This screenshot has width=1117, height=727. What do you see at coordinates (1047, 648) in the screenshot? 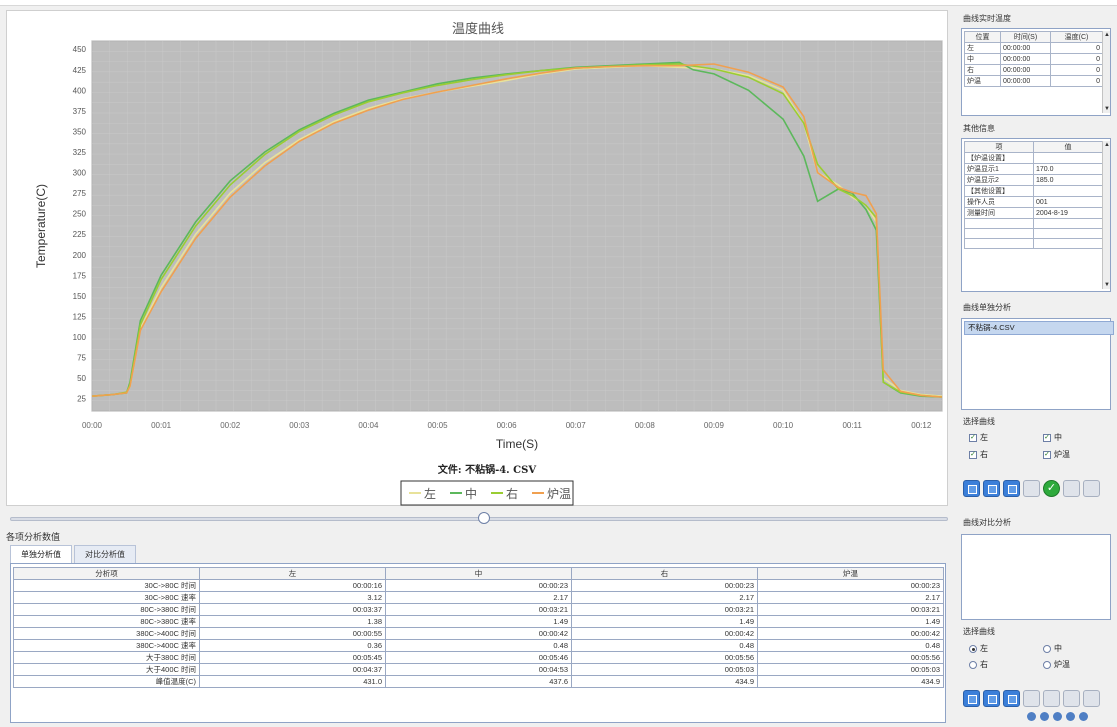
I see `radio-middle-circle` at bounding box center [1047, 648].